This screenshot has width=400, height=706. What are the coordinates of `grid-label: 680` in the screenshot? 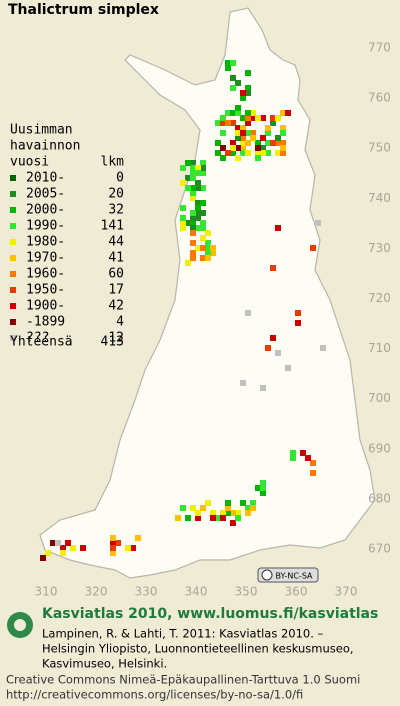 It's located at (379, 498).